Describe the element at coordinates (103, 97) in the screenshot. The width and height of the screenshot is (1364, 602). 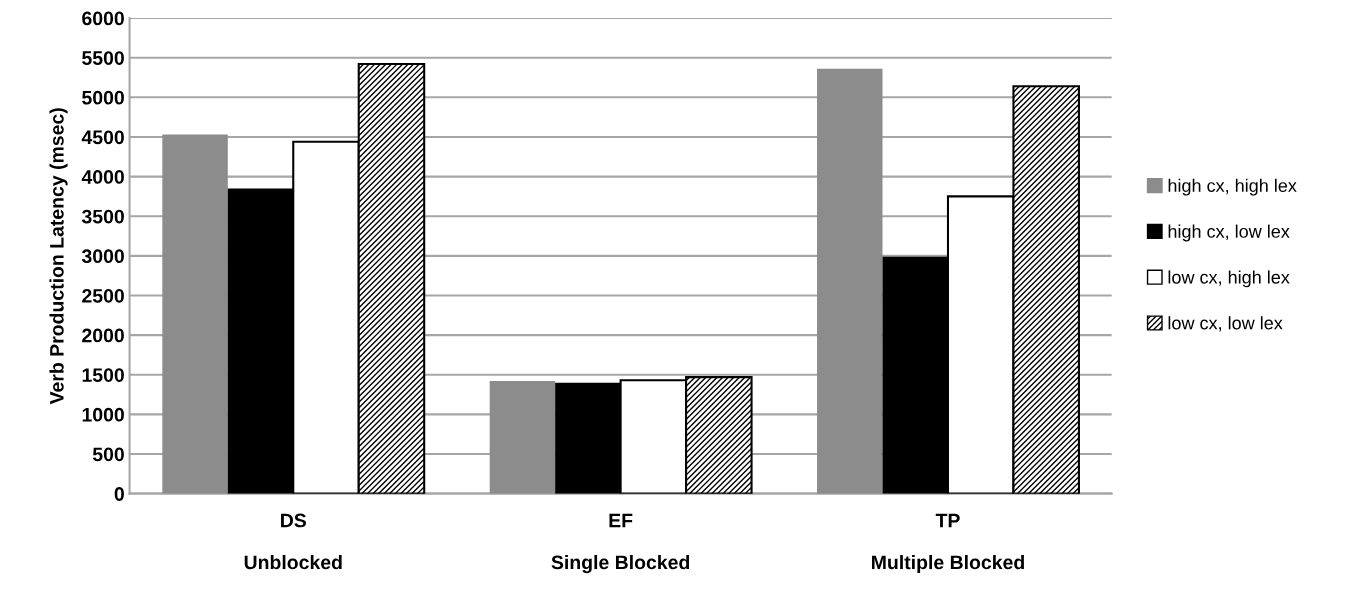
I see `y-tick-label: 5000` at that location.